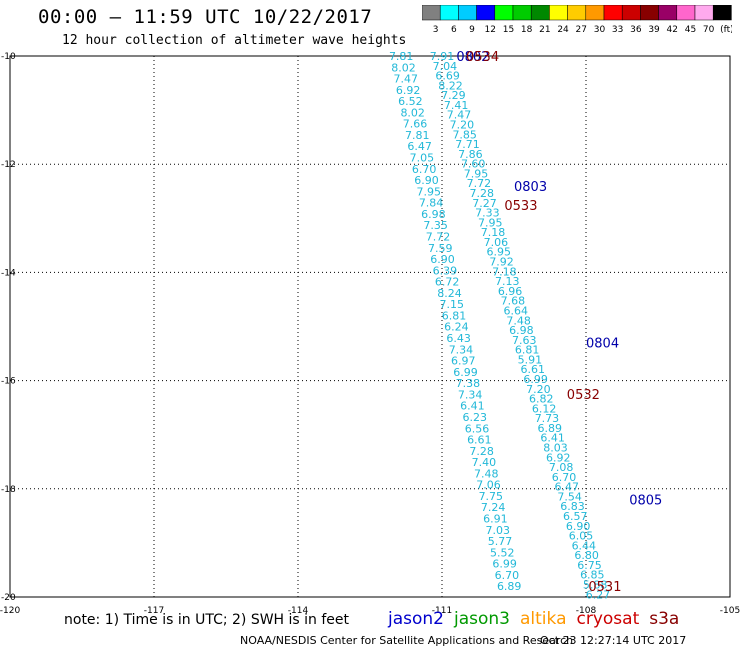 The height and width of the screenshot is (650, 740). I want to click on wave-height-label-left: 7.15, so click(452, 304).